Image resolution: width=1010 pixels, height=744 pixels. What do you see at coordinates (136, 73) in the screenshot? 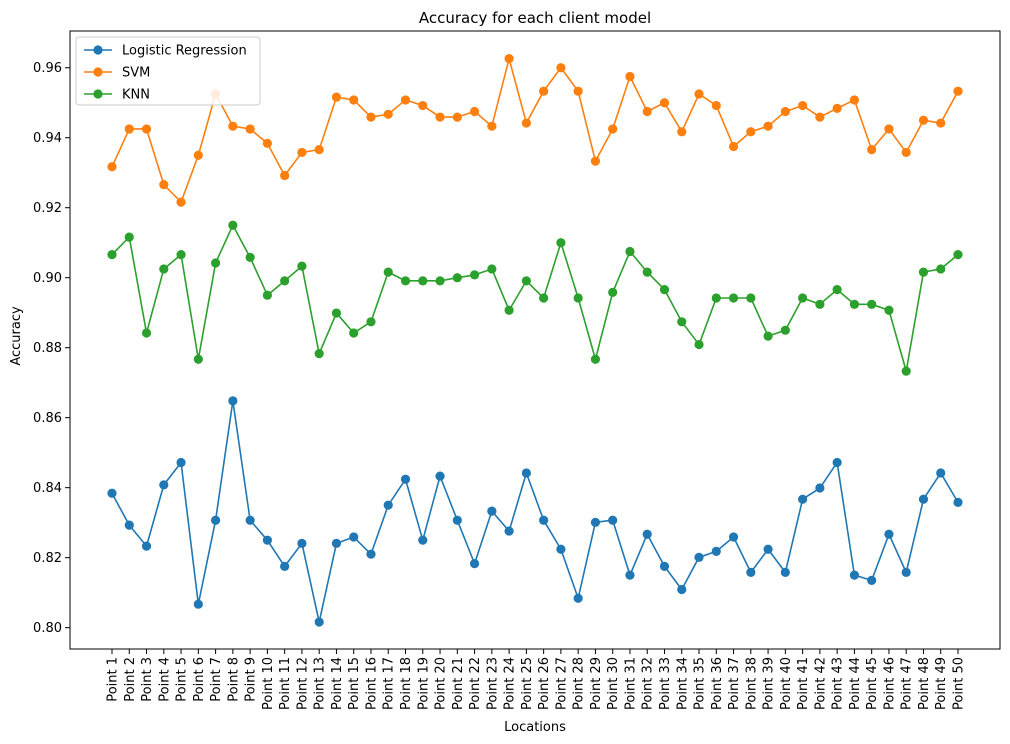
I see `legend-label-1: SVM` at bounding box center [136, 73].